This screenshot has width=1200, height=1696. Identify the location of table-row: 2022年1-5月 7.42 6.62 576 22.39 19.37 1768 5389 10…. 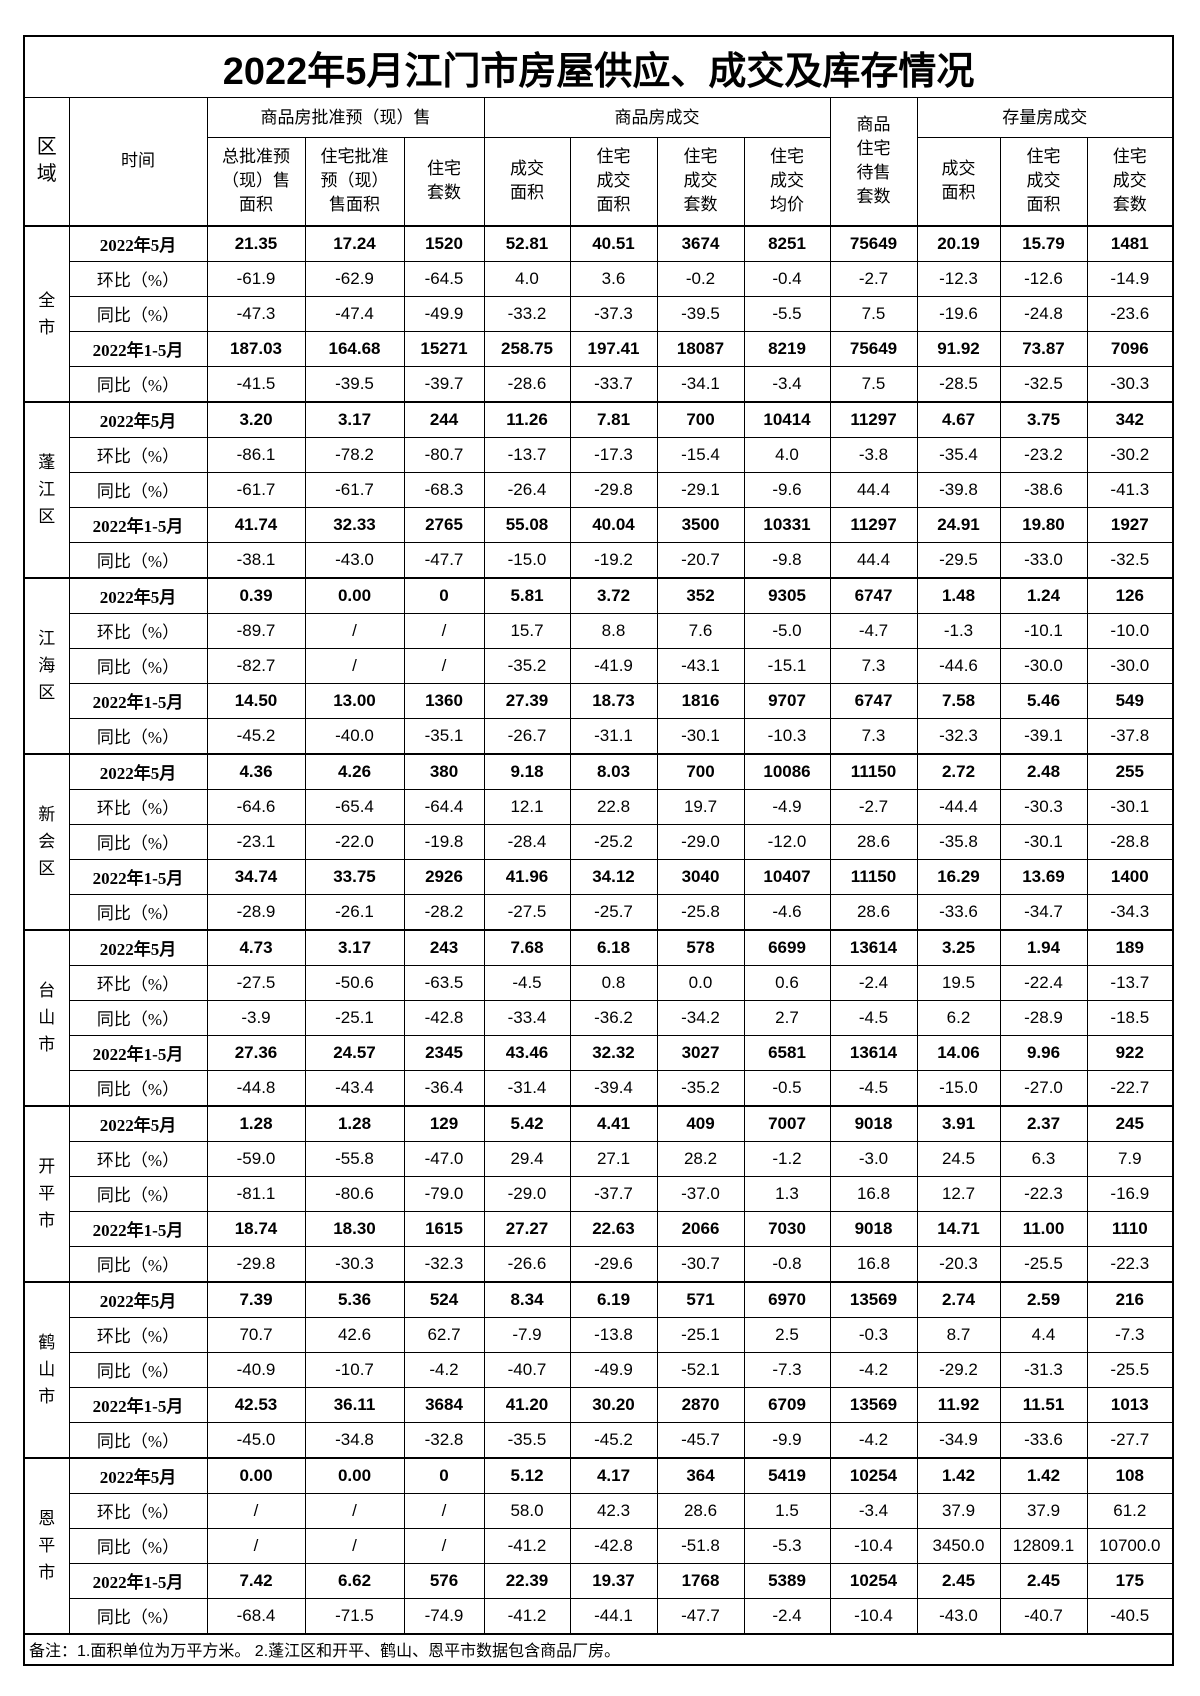
(599, 1580).